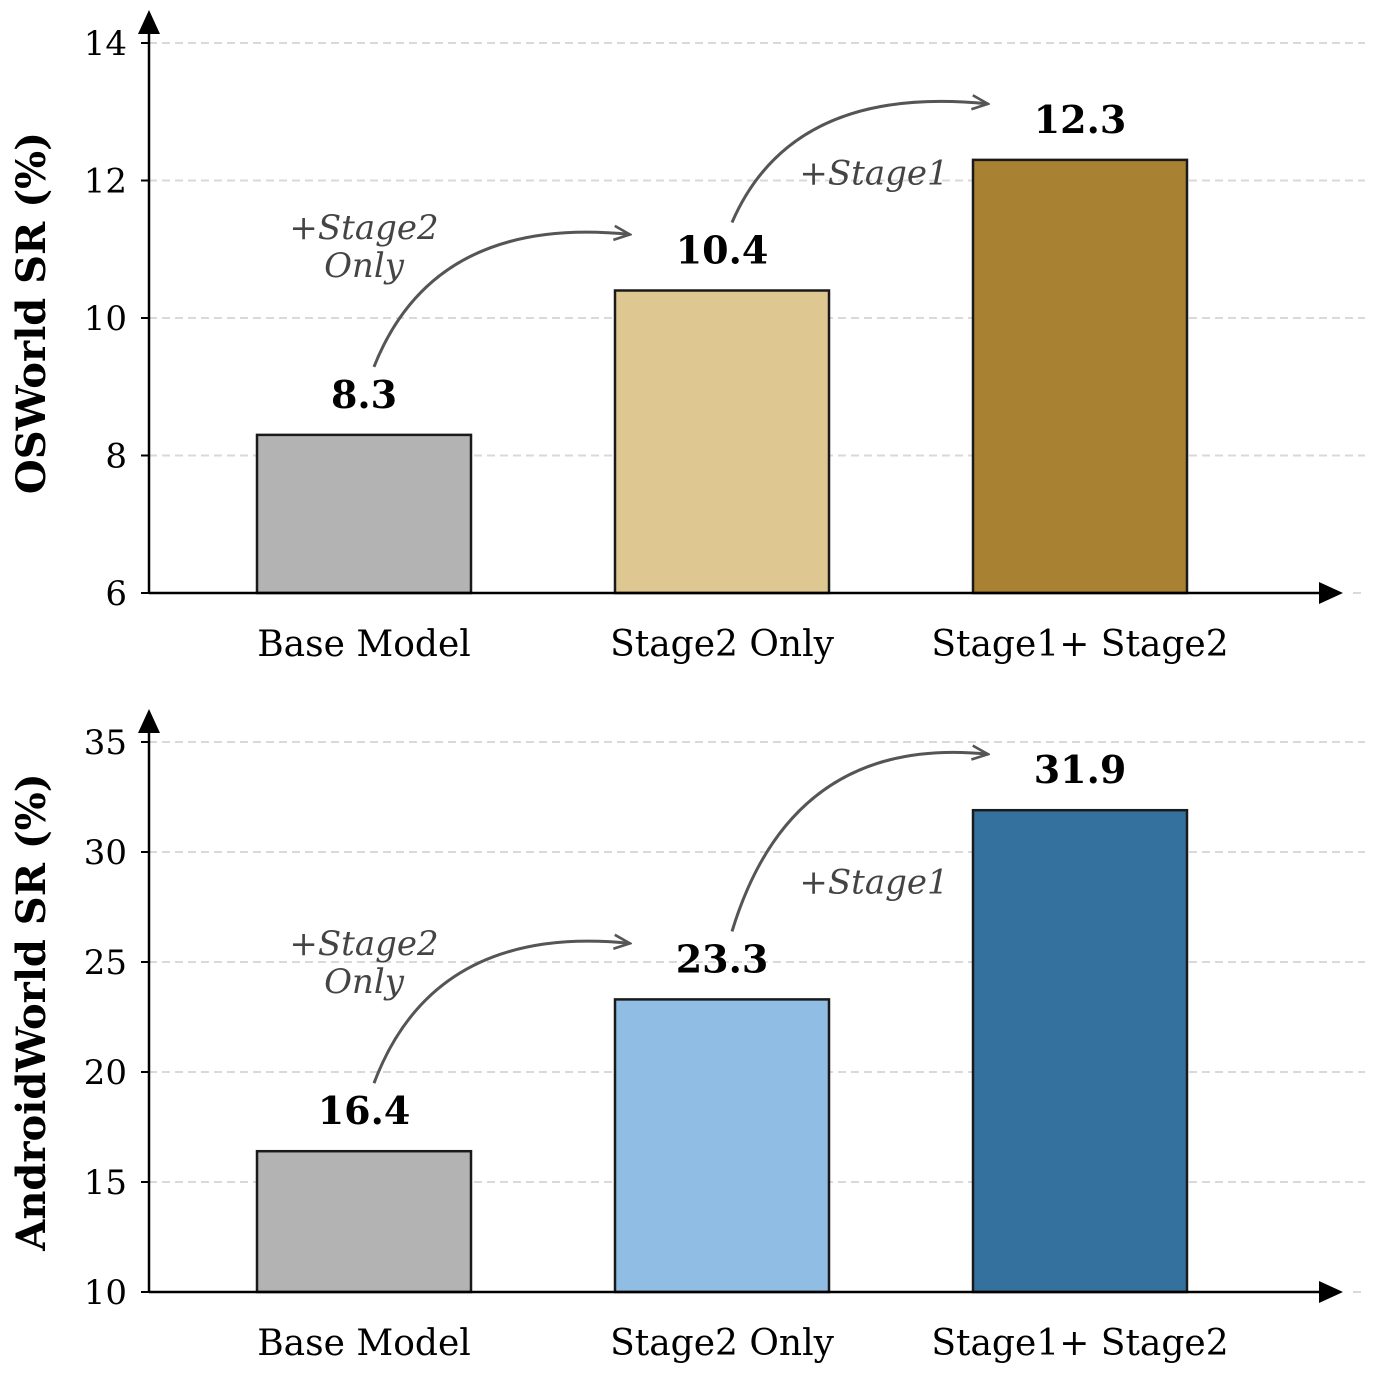 The width and height of the screenshot is (1378, 1377). What do you see at coordinates (31, 313) in the screenshot?
I see `y-axis-title: OSWorld SR (%)` at bounding box center [31, 313].